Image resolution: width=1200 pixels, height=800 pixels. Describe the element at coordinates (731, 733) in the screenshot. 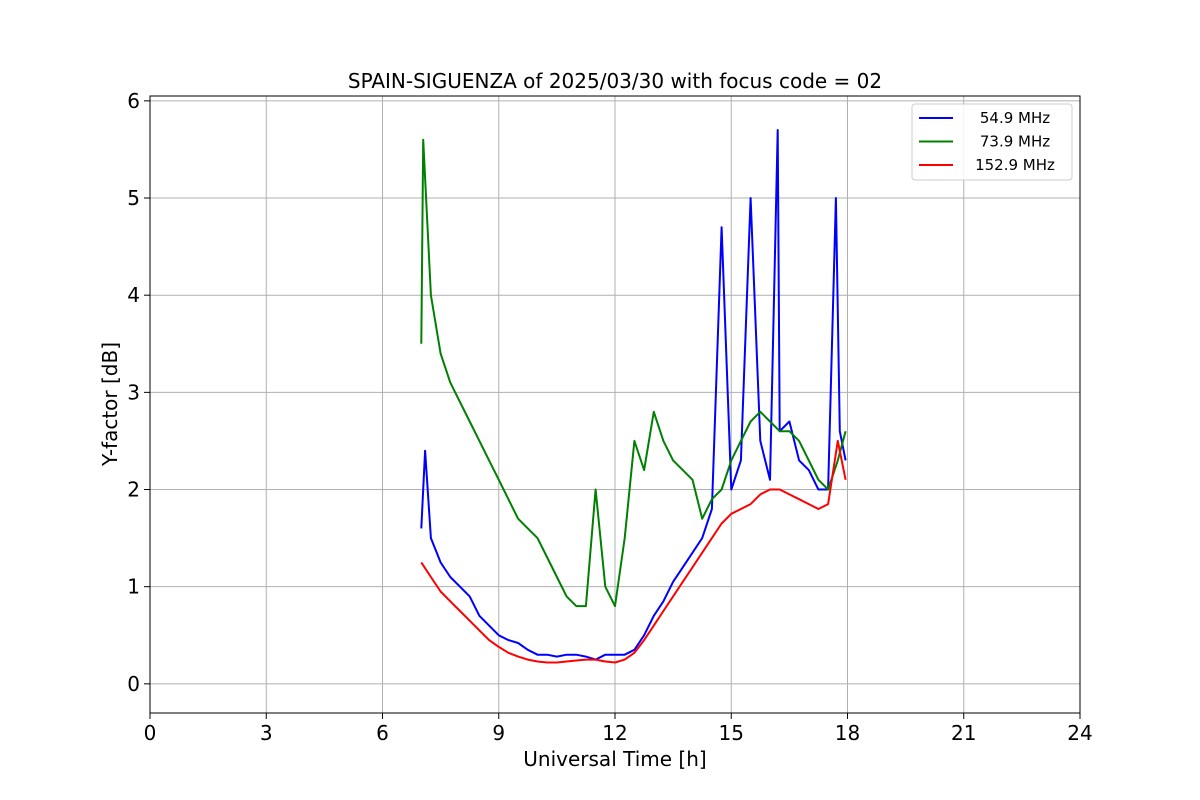

I see `x-tick-label: 15` at that location.